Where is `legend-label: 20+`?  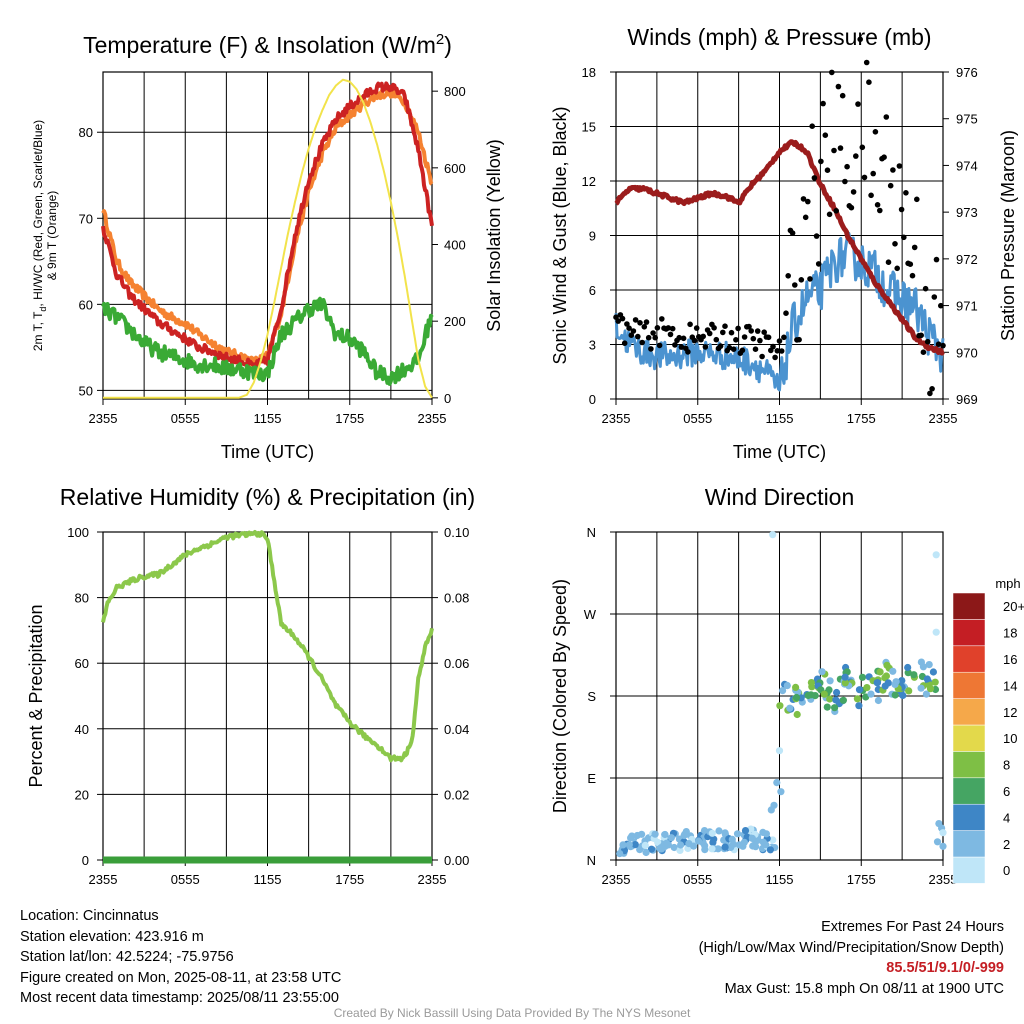
legend-label: 20+ is located at coordinates (1013, 606).